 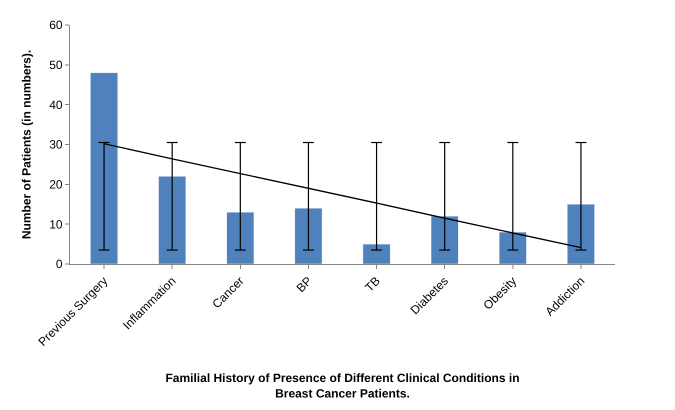 What do you see at coordinates (56, 25) in the screenshot?
I see `y-tick-label: 60` at bounding box center [56, 25].